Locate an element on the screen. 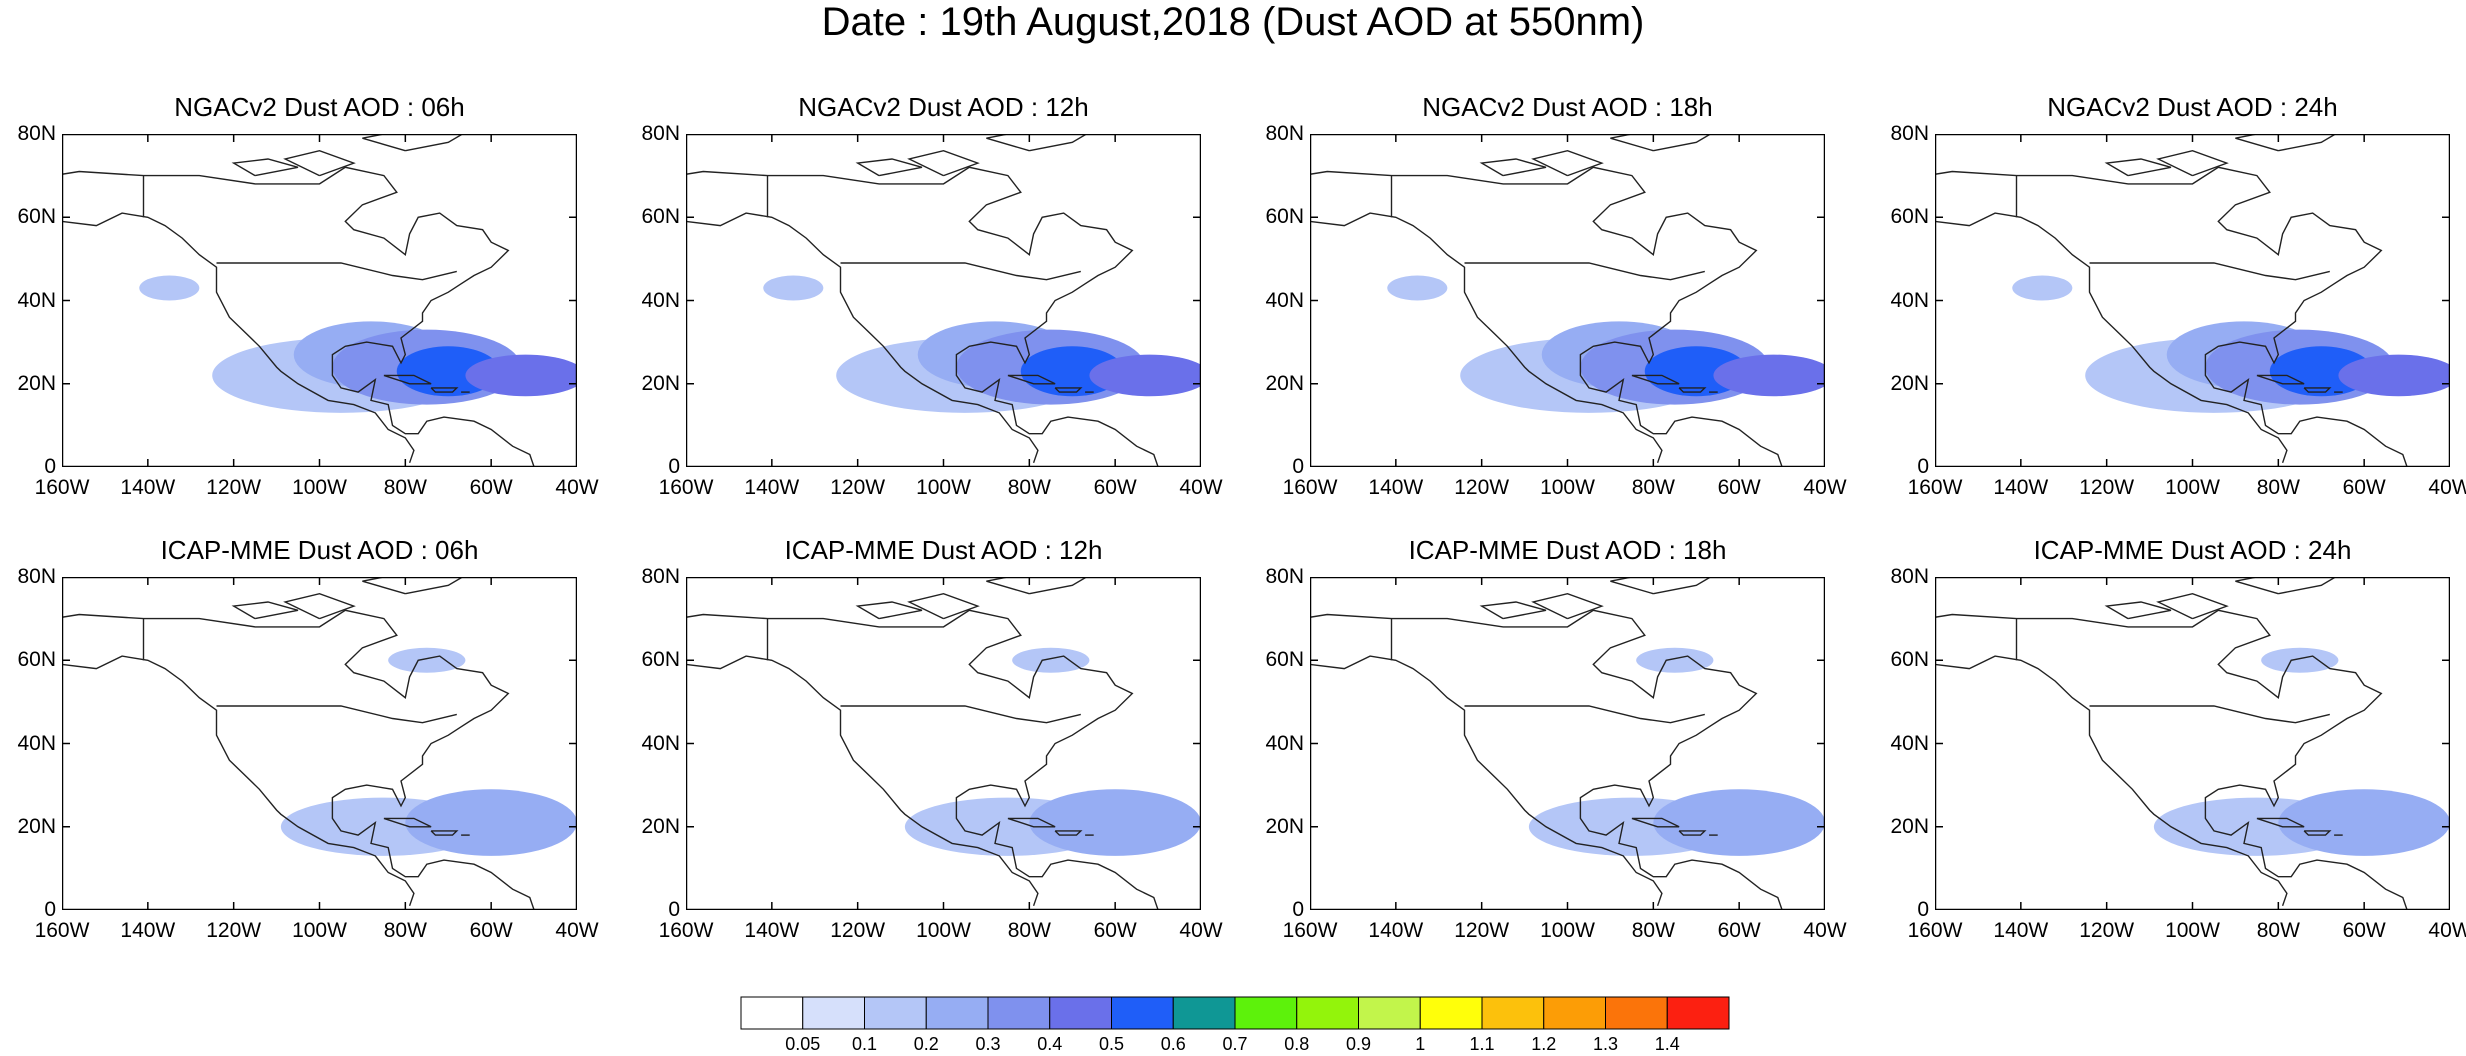  panel-title: NGACv2 Dust AOD : 18h is located at coordinates (1567, 107).